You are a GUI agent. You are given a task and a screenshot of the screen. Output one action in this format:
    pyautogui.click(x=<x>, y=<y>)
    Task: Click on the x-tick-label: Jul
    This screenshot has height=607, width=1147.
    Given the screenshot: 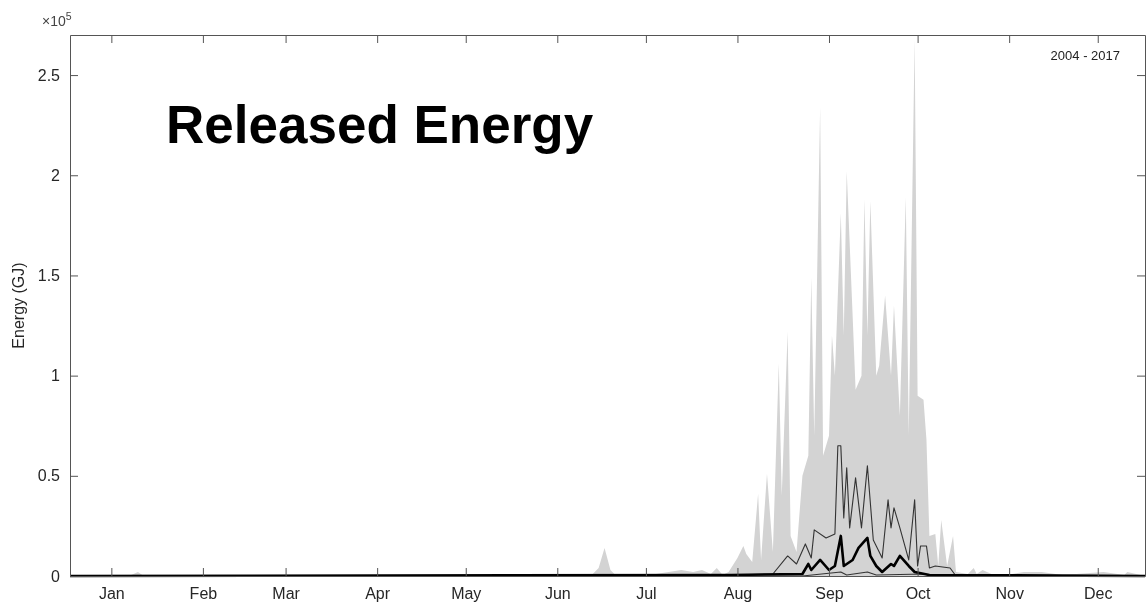 What is the action you would take?
    pyautogui.click(x=646, y=594)
    